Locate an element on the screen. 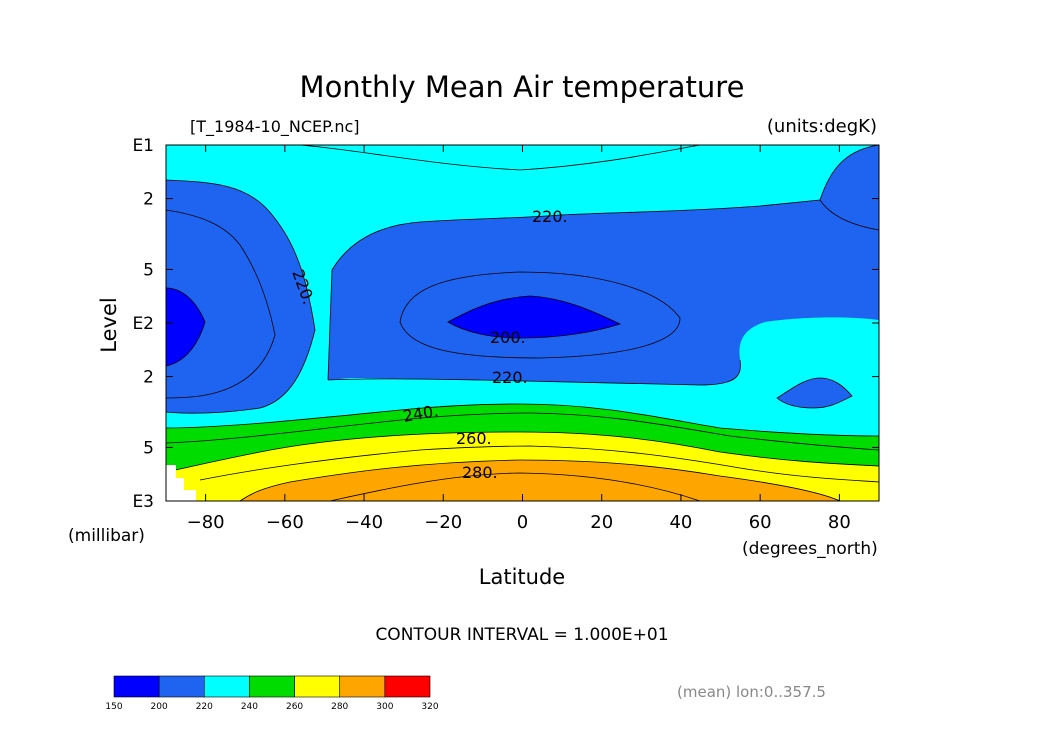 This screenshot has height=739, width=1044. fill-band-200-220-left is located at coordinates (240, 297).